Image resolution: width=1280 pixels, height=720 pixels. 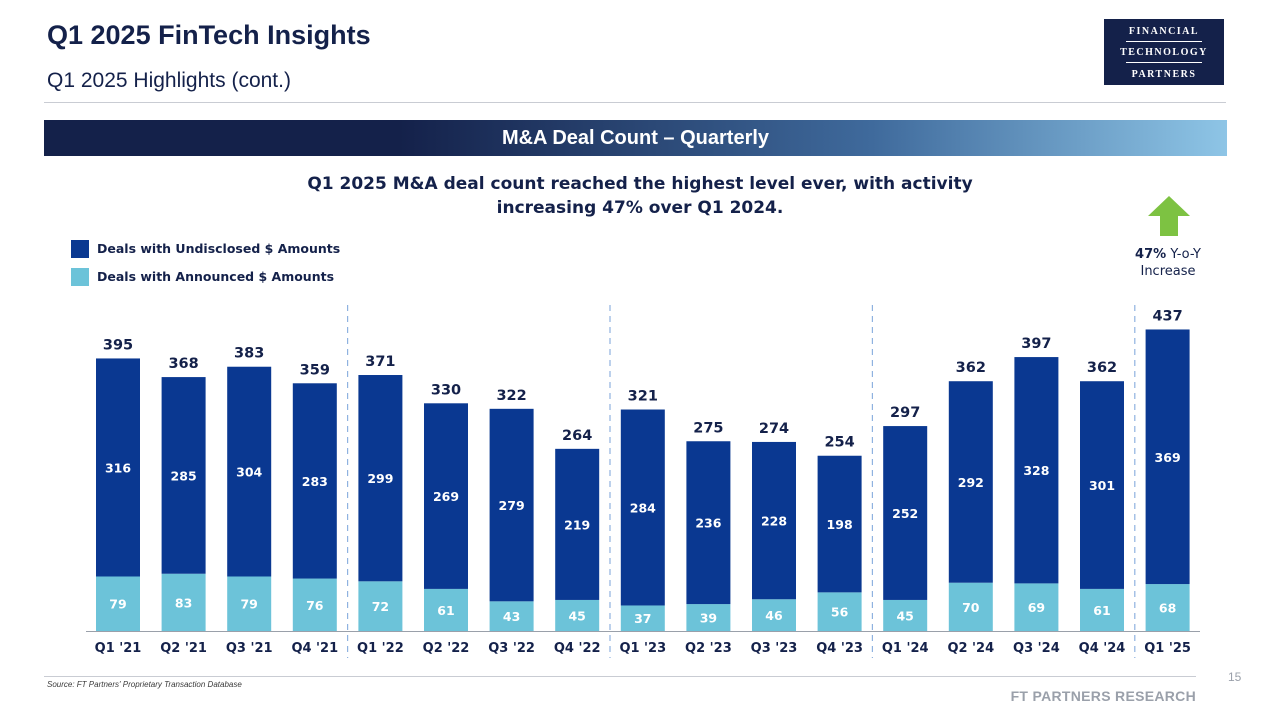 What do you see at coordinates (640, 208) in the screenshot?
I see `headline-line-2: increasing 47% over Q1 2024.` at bounding box center [640, 208].